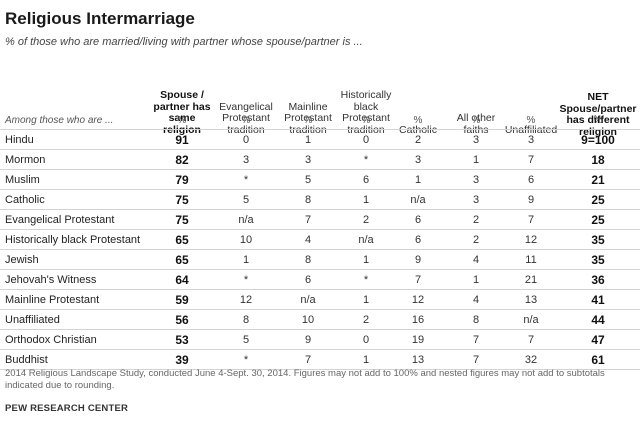  What do you see at coordinates (320, 280) in the screenshot?
I see `table-row: Jehovah's Witness 64 * 6 * 7 1 21 36` at bounding box center [320, 280].